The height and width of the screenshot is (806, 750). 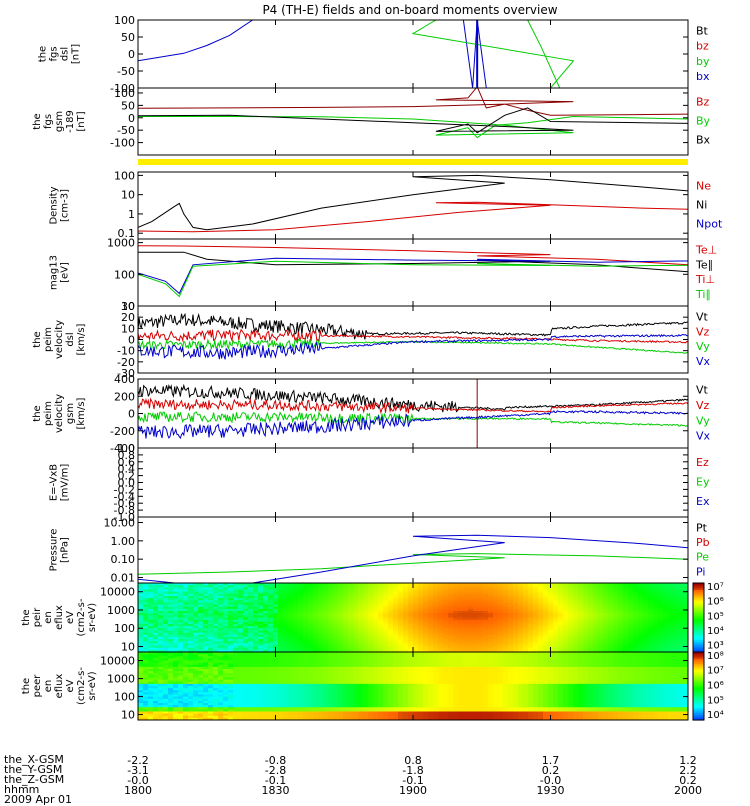 What do you see at coordinates (54, 482) in the screenshot?
I see `ylabel-line: E=-VxB` at bounding box center [54, 482].